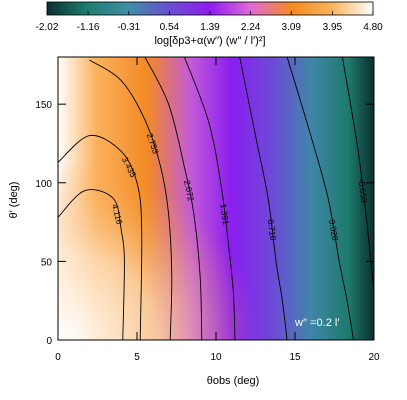  What do you see at coordinates (316, 323) in the screenshot?
I see `annotation: w′′ =0.2 l′` at bounding box center [316, 323].